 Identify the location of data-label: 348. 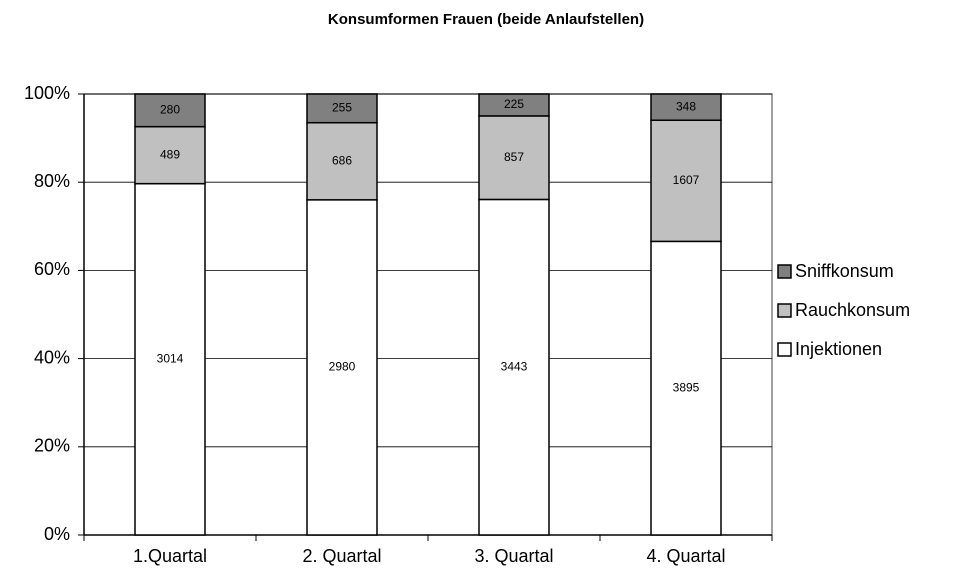
(686, 106).